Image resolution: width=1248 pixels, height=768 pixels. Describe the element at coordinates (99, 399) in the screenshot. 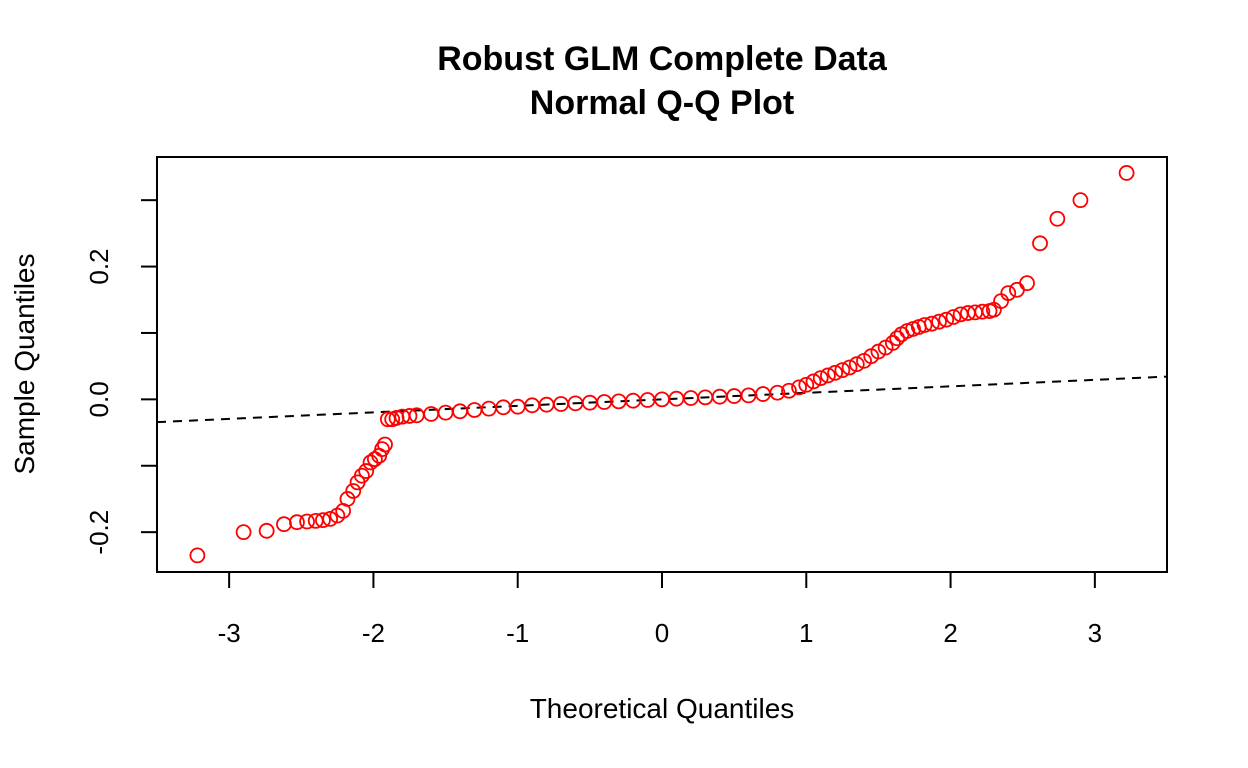

I see `y-tick-label: 0.0` at that location.